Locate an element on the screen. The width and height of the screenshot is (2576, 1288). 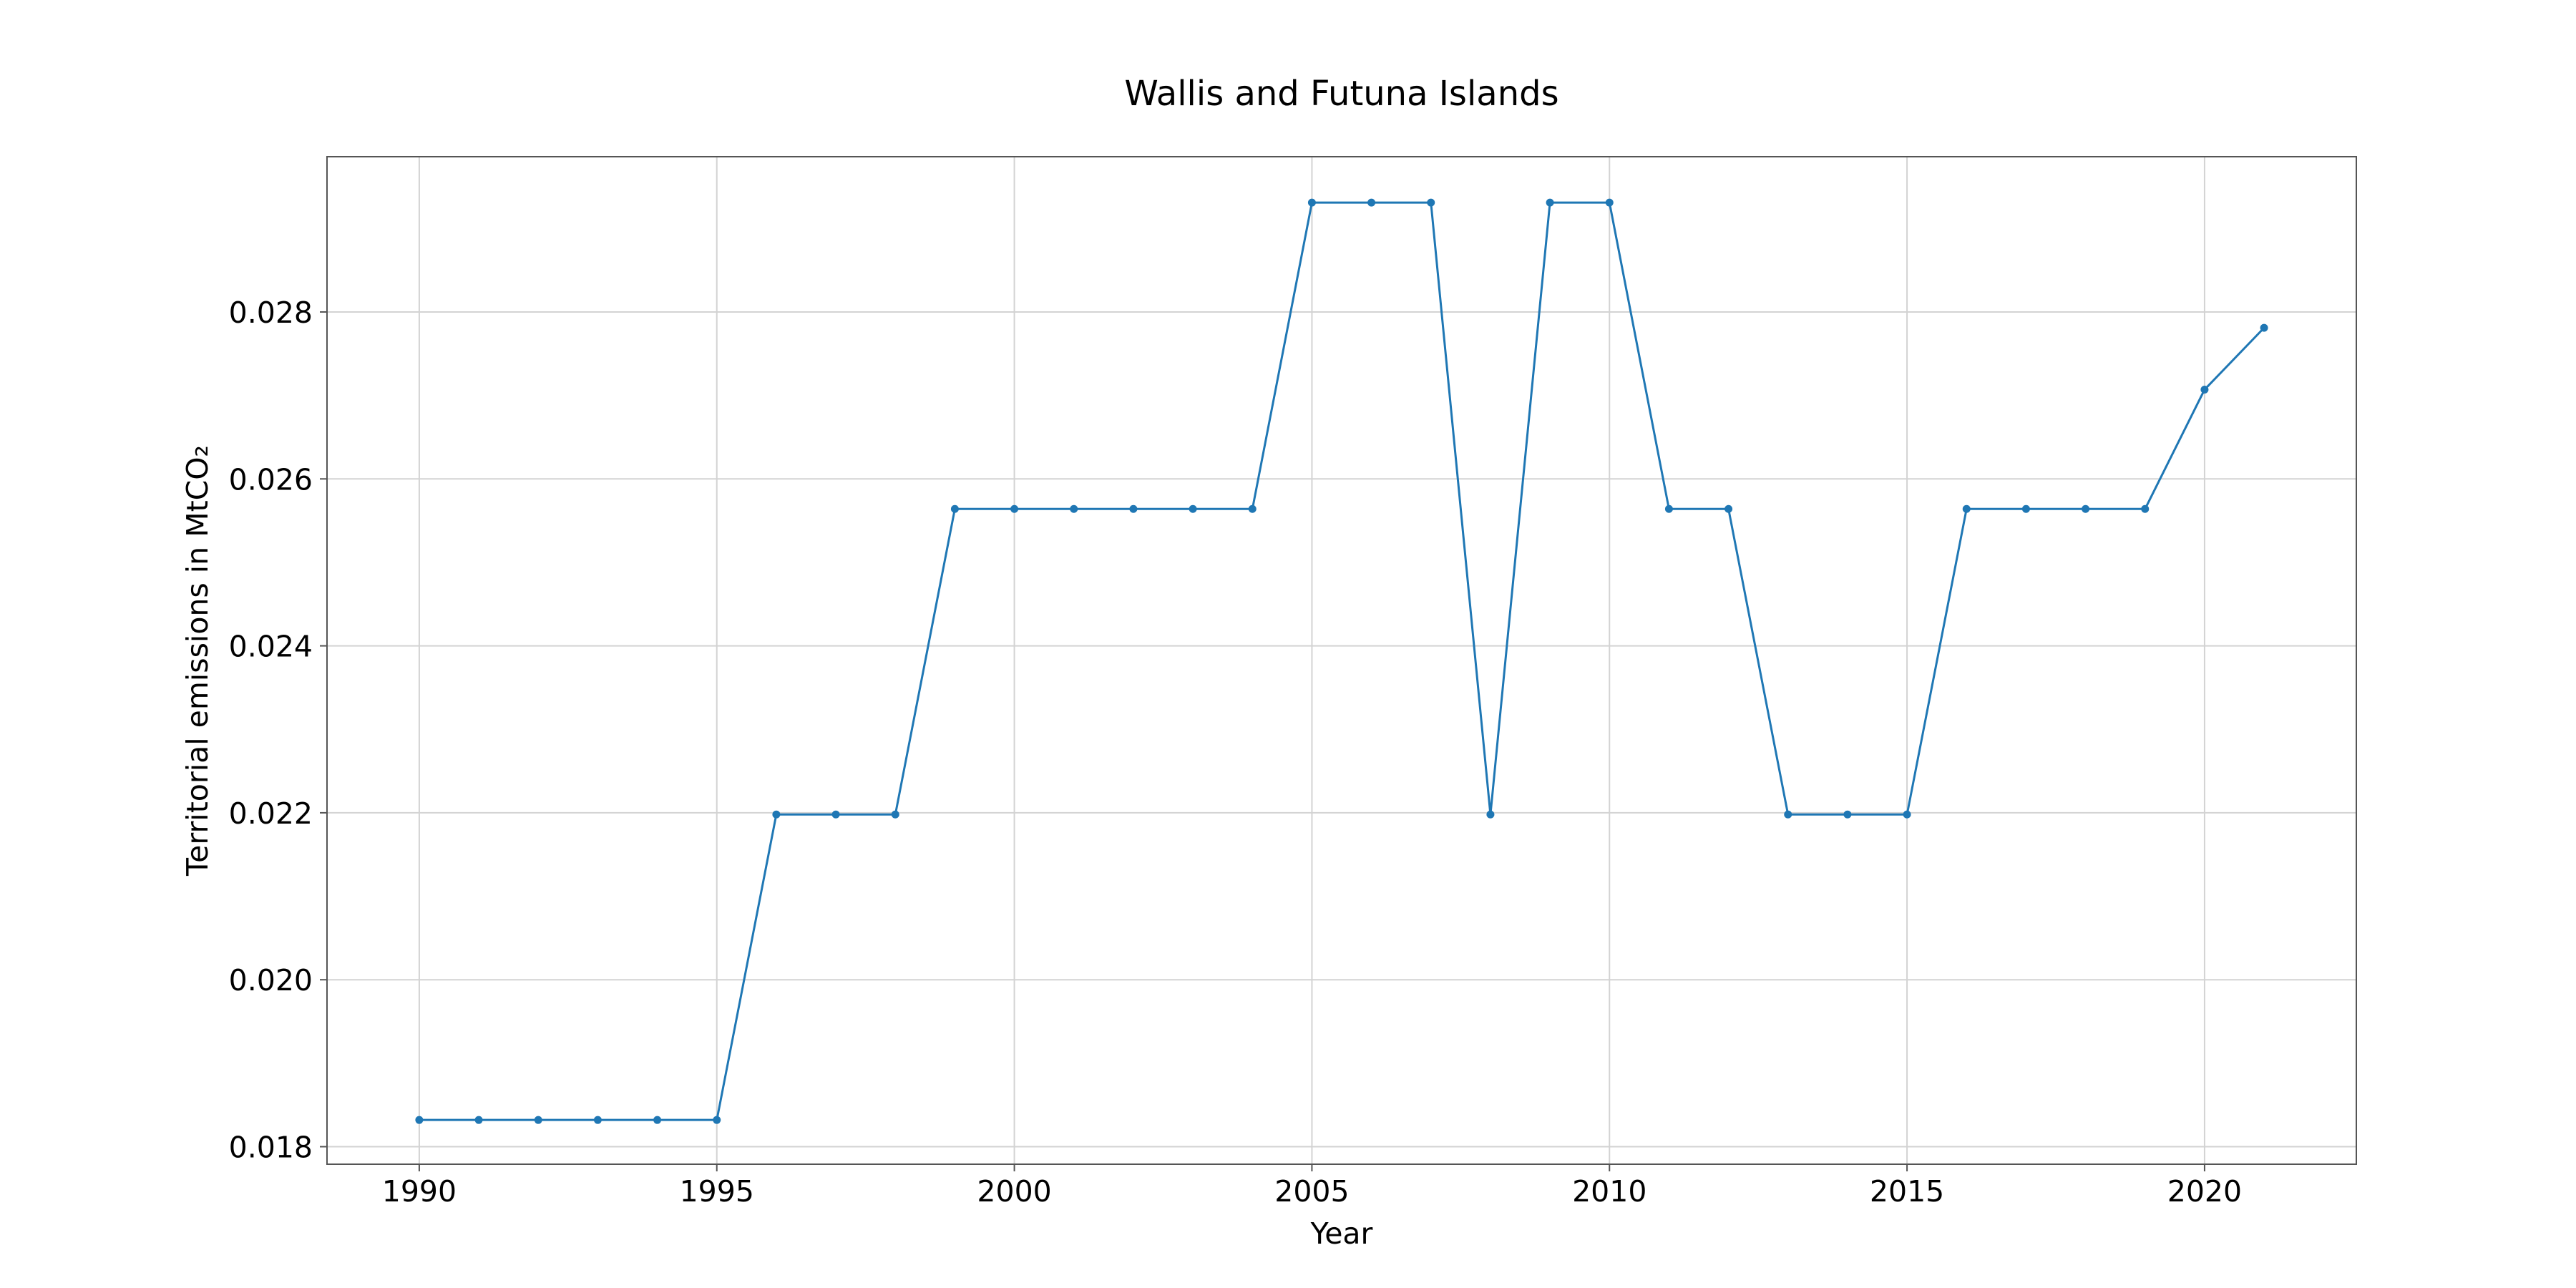
y-tick-label: 0.018 is located at coordinates (271, 1148).